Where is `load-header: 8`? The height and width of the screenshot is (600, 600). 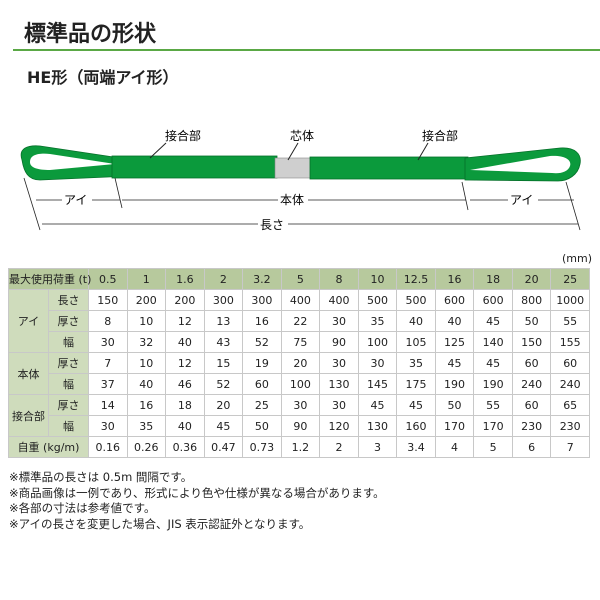 load-header: 8 is located at coordinates (339, 279).